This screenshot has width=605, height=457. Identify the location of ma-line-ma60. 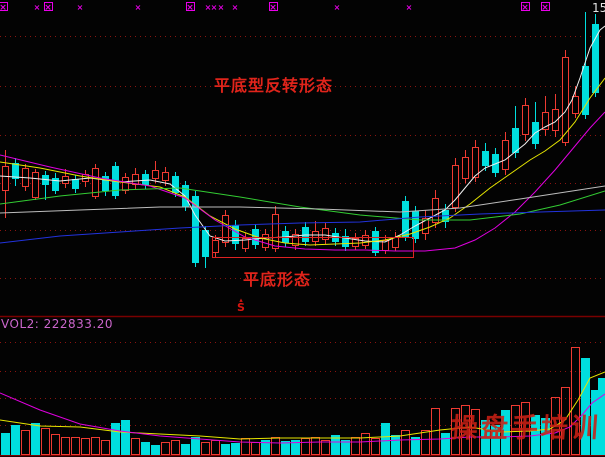
(302, 204).